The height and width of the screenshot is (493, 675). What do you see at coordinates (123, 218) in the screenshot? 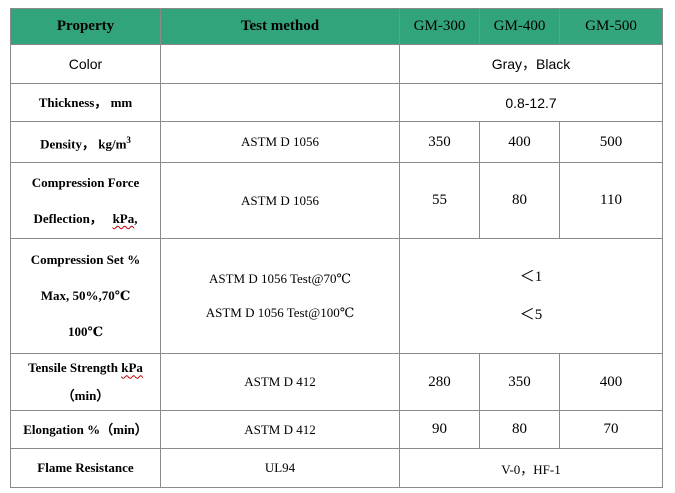
I see `cf-line2-unit: kPa` at bounding box center [123, 218].